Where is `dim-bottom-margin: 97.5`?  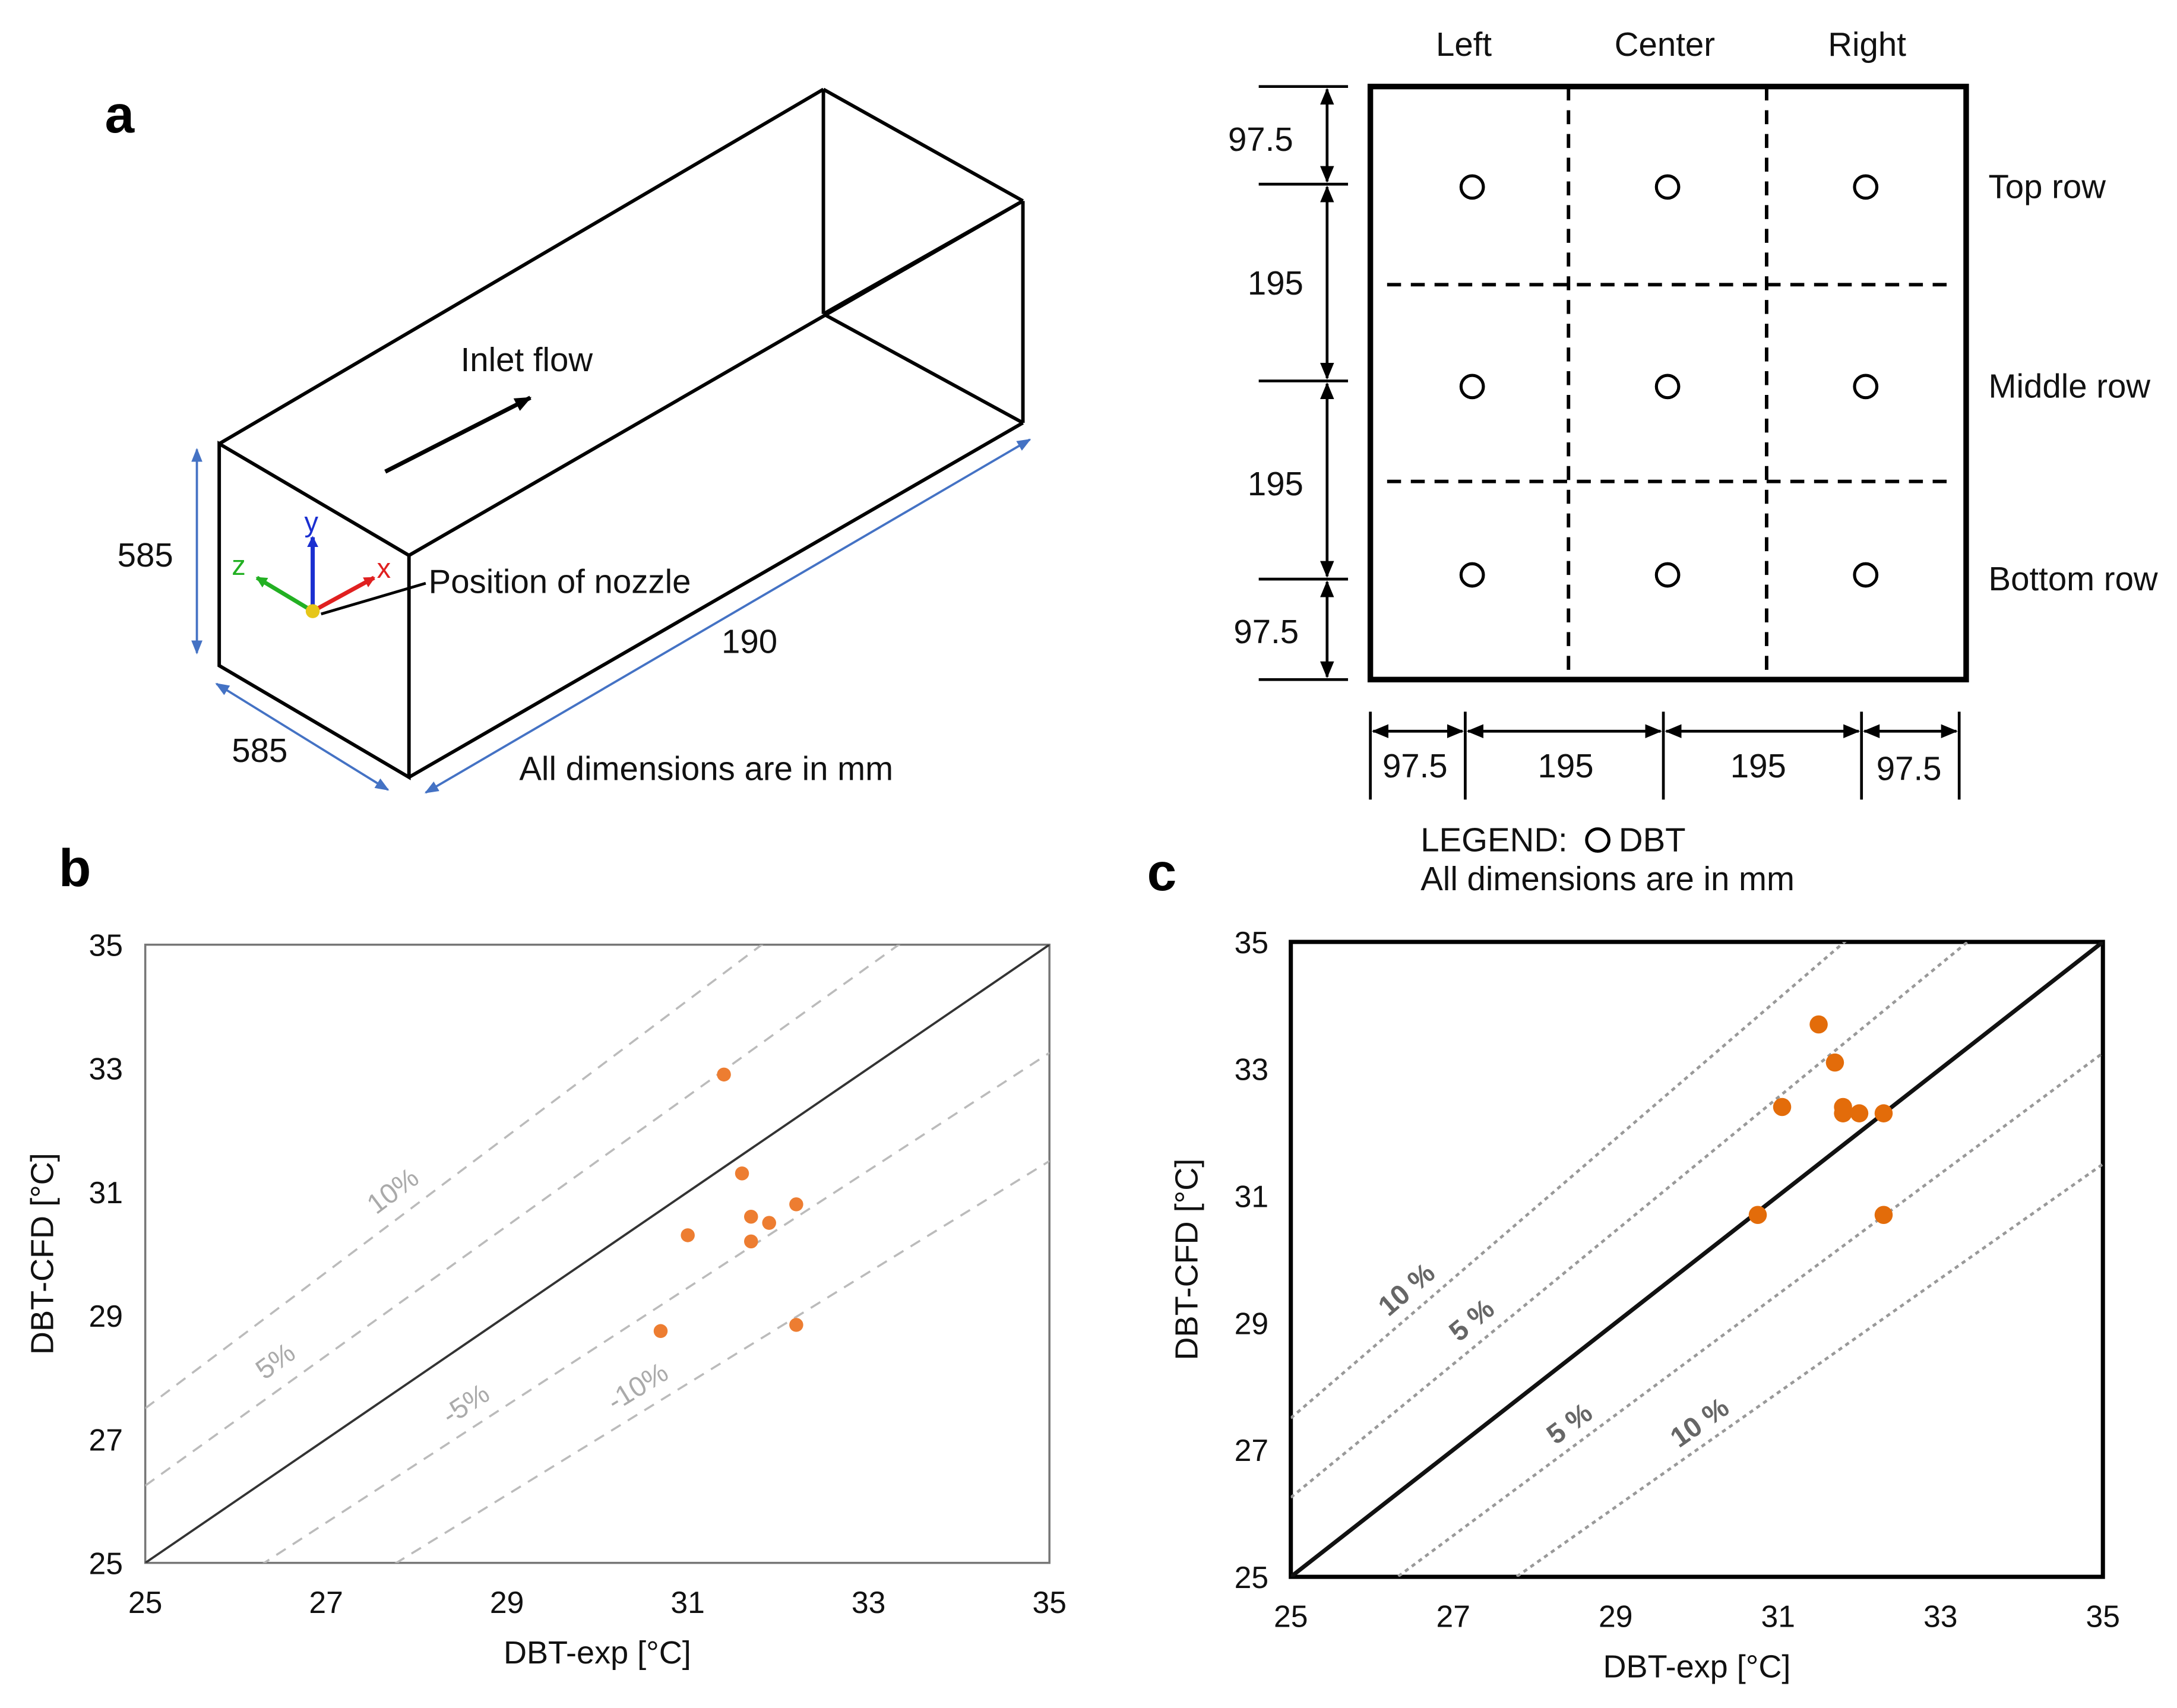
dim-bottom-margin: 97.5 is located at coordinates (1266, 631).